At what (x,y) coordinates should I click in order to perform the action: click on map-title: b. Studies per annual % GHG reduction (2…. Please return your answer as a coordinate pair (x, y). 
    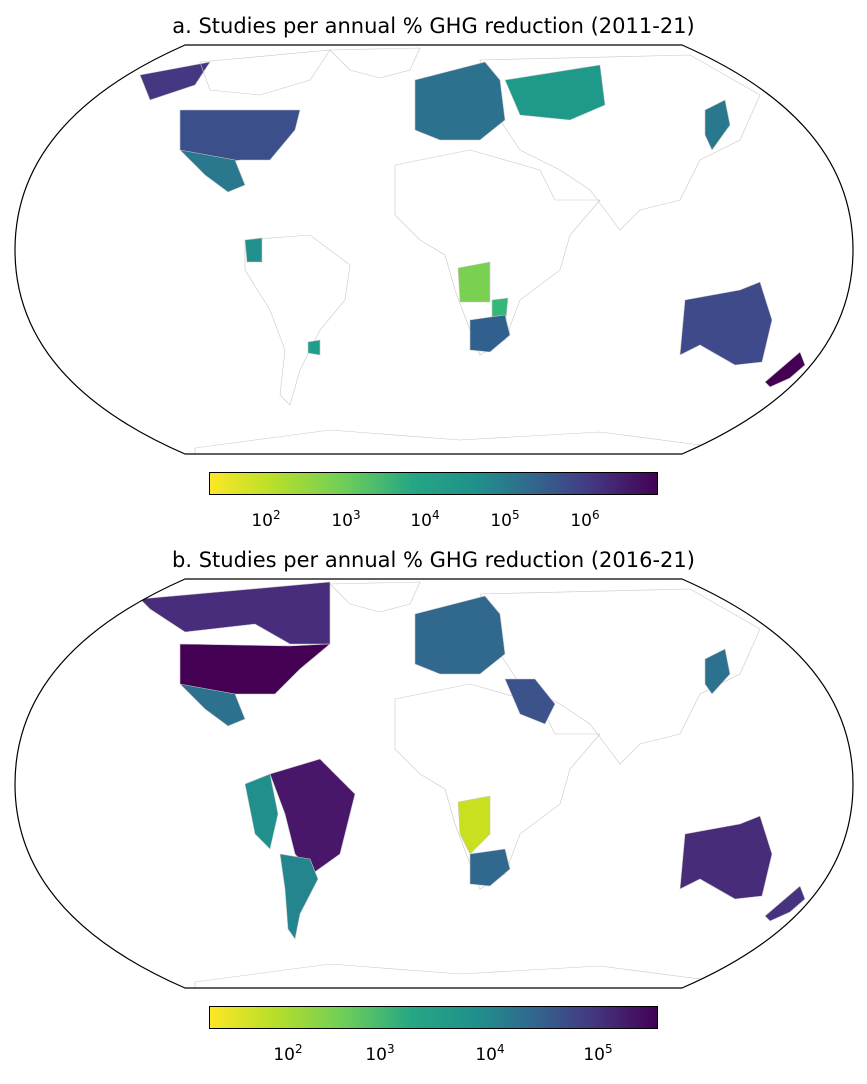
    Looking at the image, I should click on (433, 560).